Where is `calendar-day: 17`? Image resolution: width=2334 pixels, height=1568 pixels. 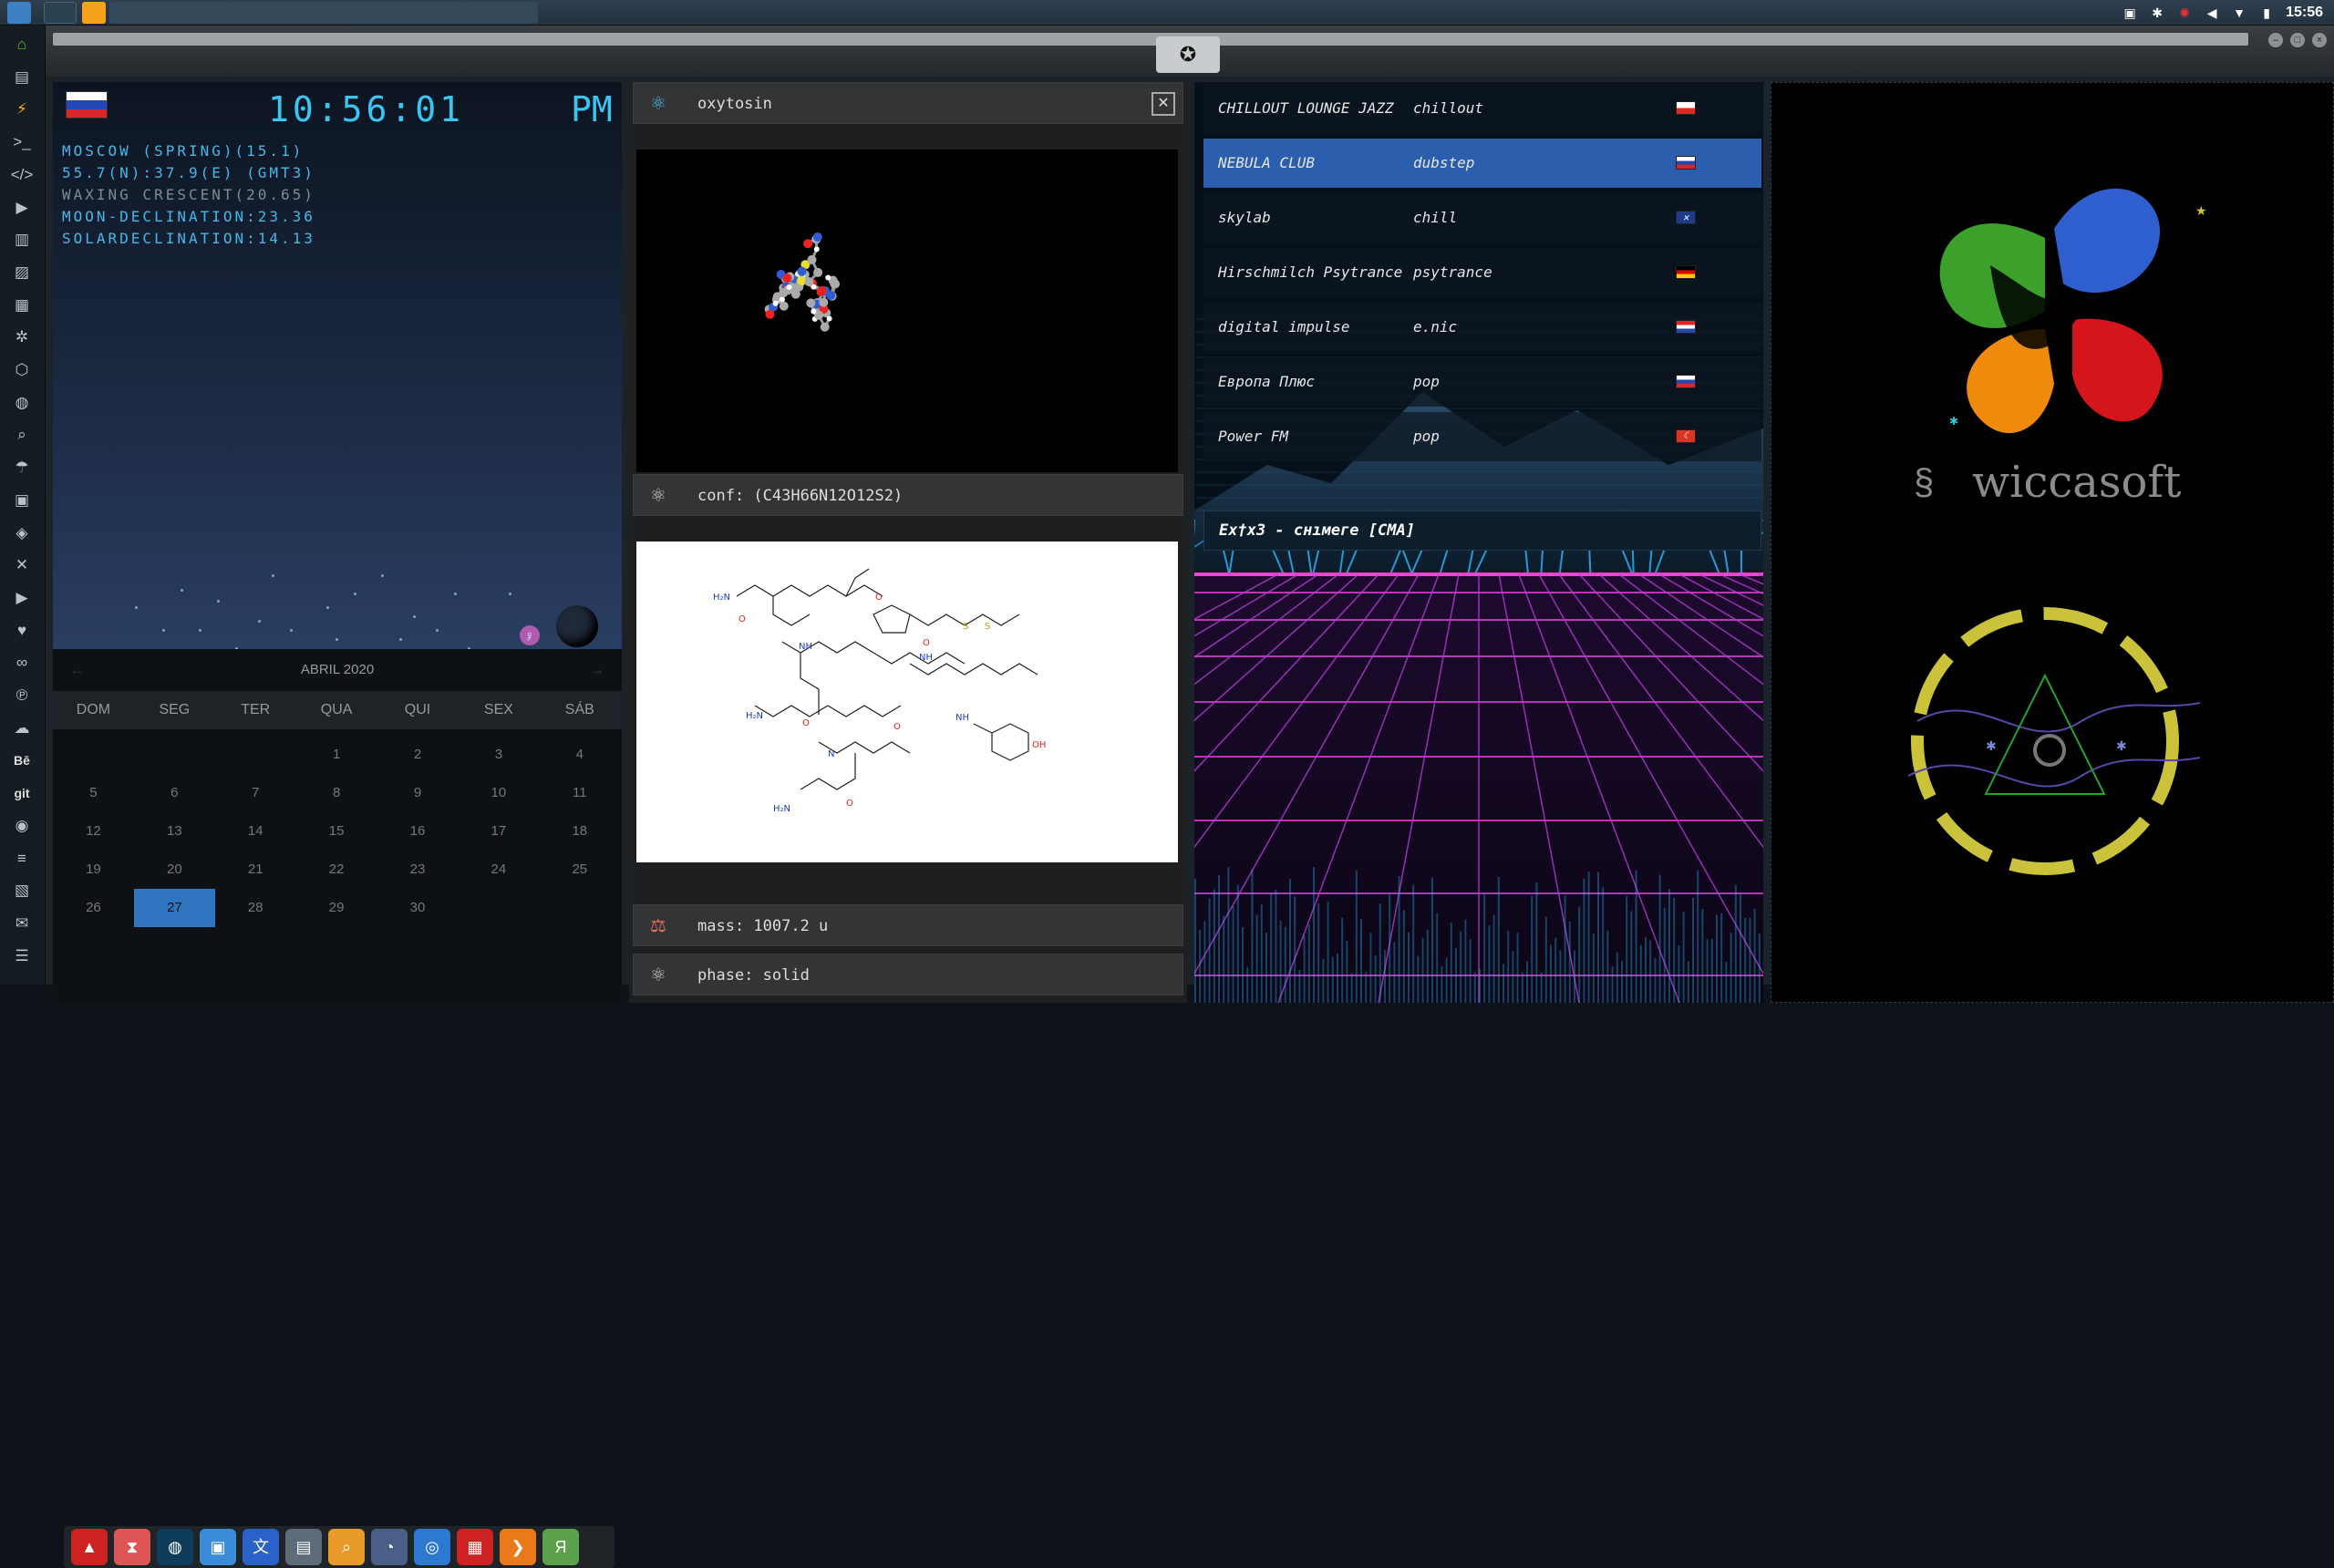 calendar-day: 17 is located at coordinates (498, 831).